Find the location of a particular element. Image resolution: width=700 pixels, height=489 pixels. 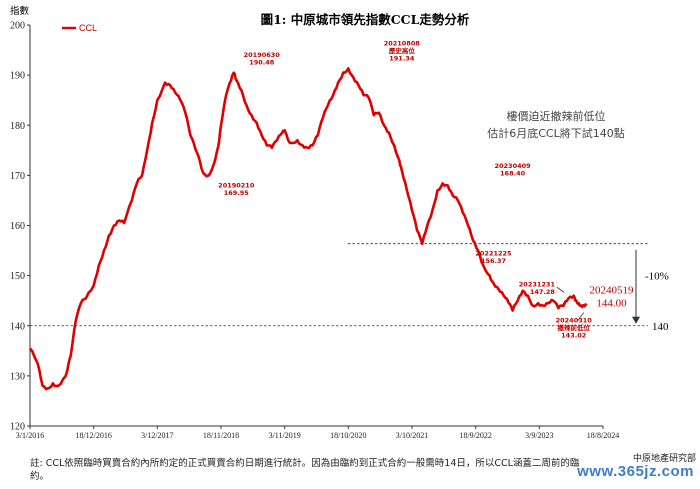

annotation-2023-12-31-line-1: 20231231 is located at coordinates (537, 284).